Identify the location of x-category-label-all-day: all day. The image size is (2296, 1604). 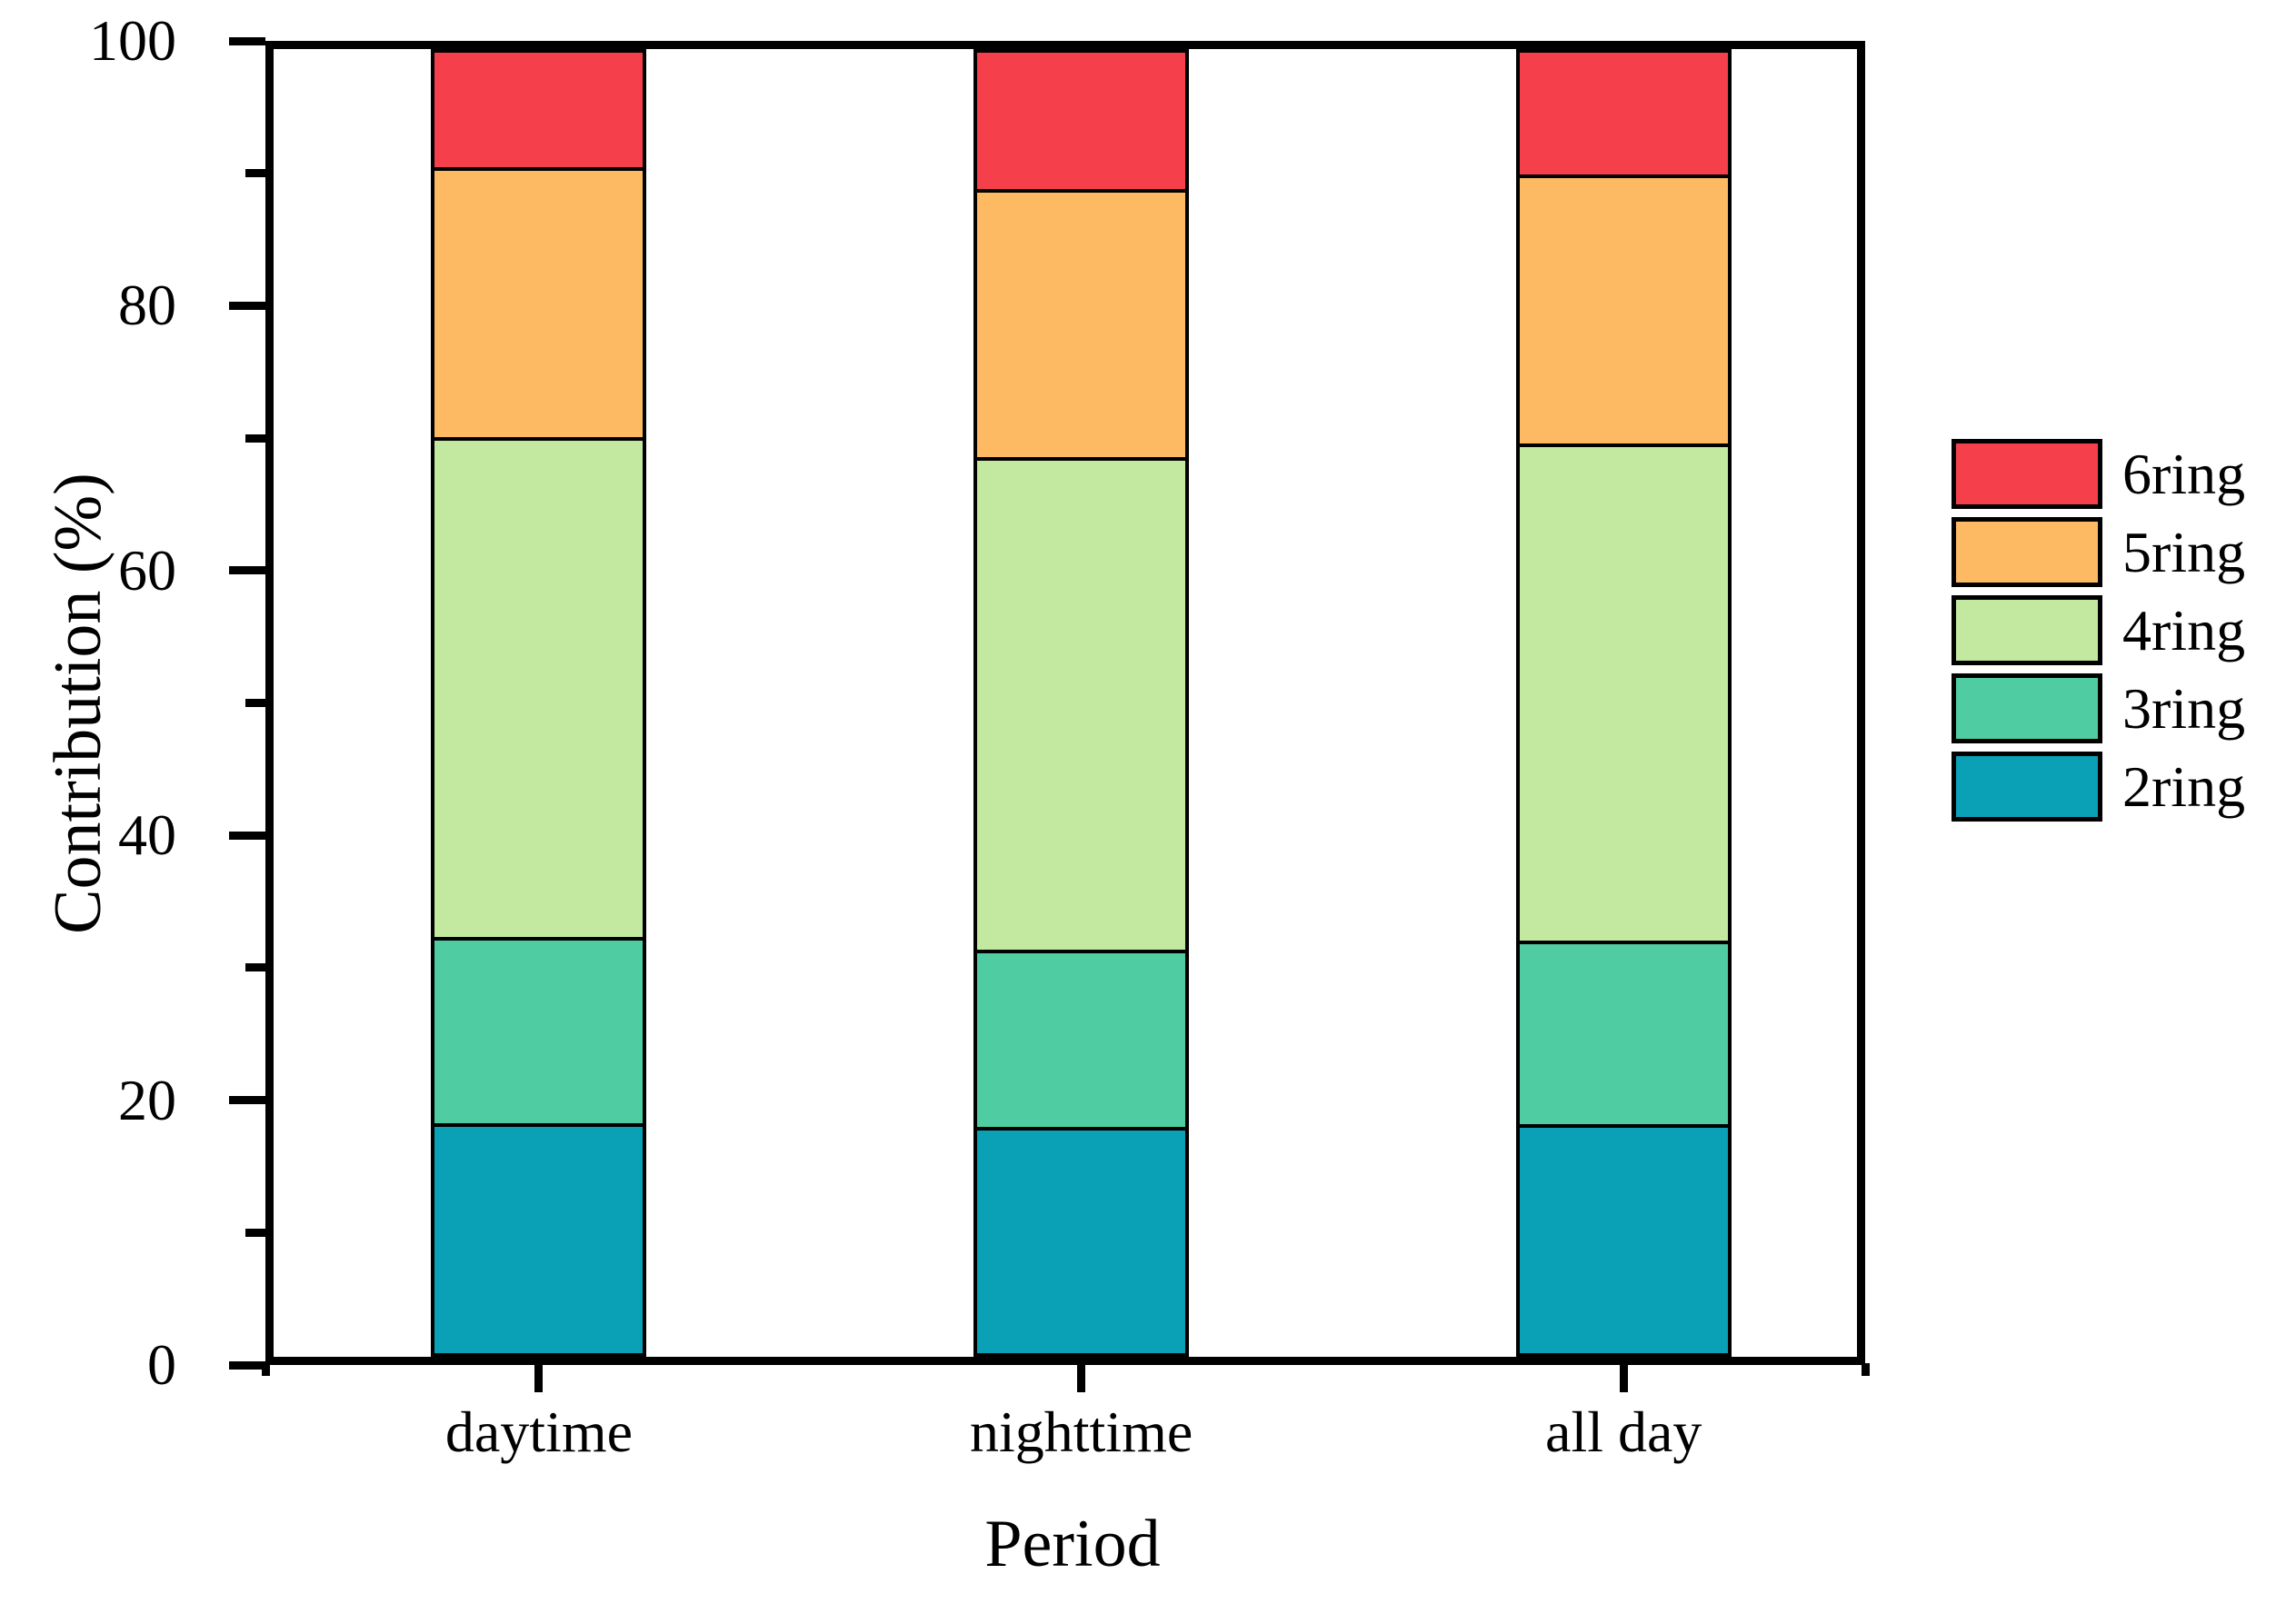
(1623, 1432).